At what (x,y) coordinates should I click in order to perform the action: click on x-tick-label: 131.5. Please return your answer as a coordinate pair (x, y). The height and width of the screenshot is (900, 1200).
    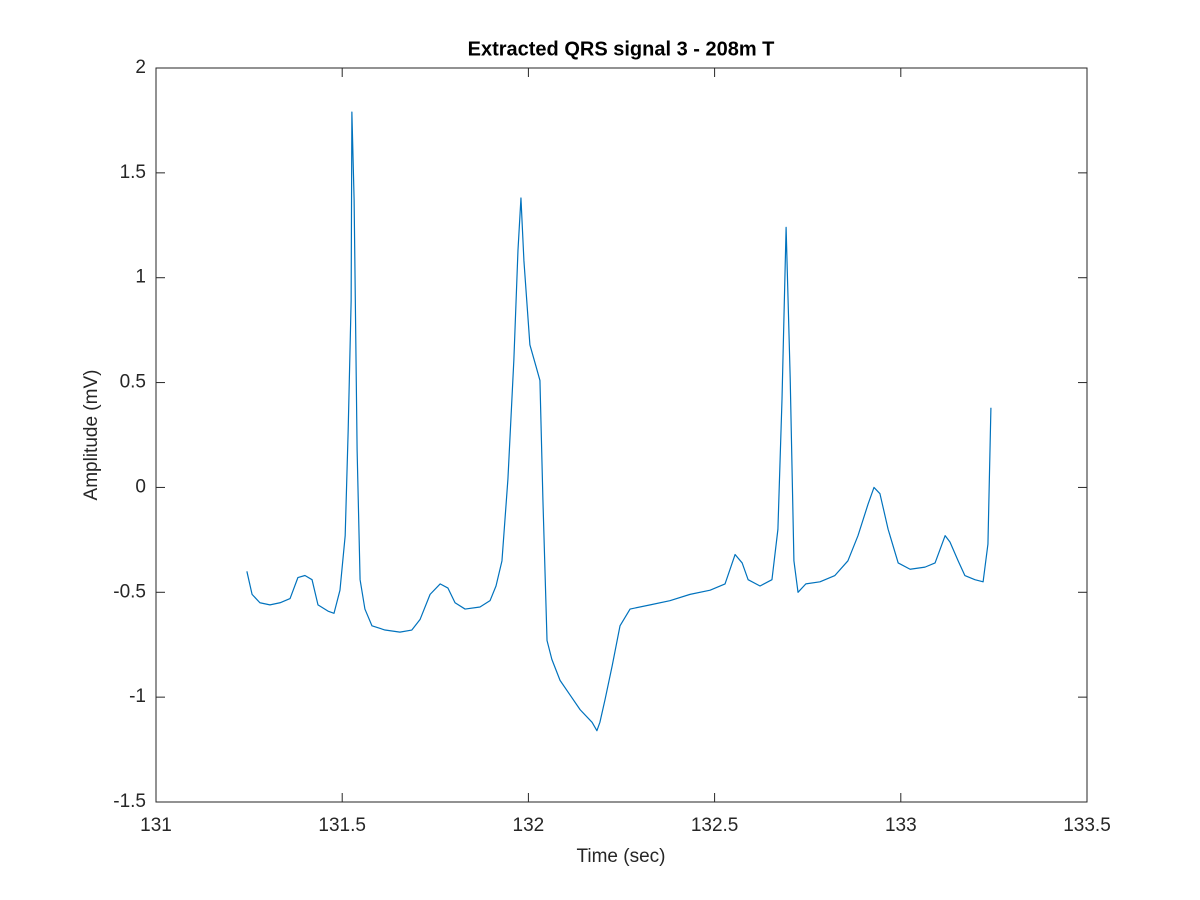
    Looking at the image, I should click on (342, 825).